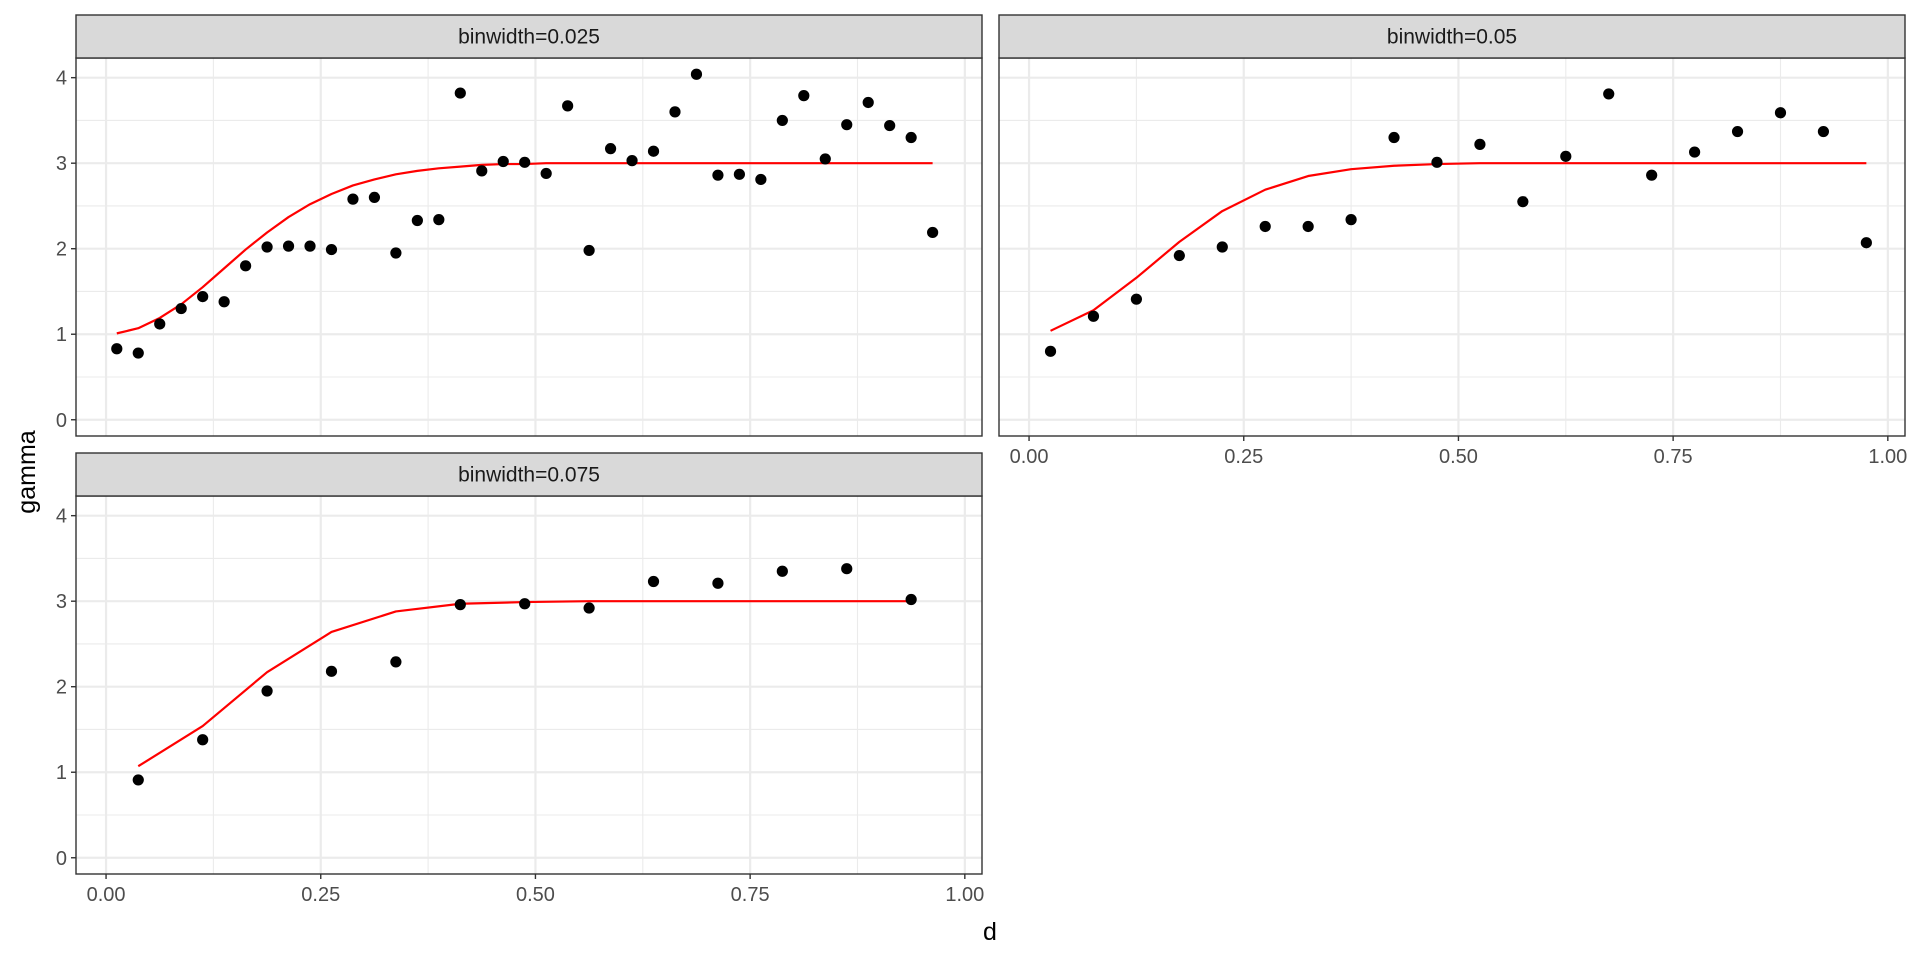 The image size is (1920, 960). What do you see at coordinates (1887, 457) in the screenshot?
I see `x-tick-label: 1.00` at bounding box center [1887, 457].